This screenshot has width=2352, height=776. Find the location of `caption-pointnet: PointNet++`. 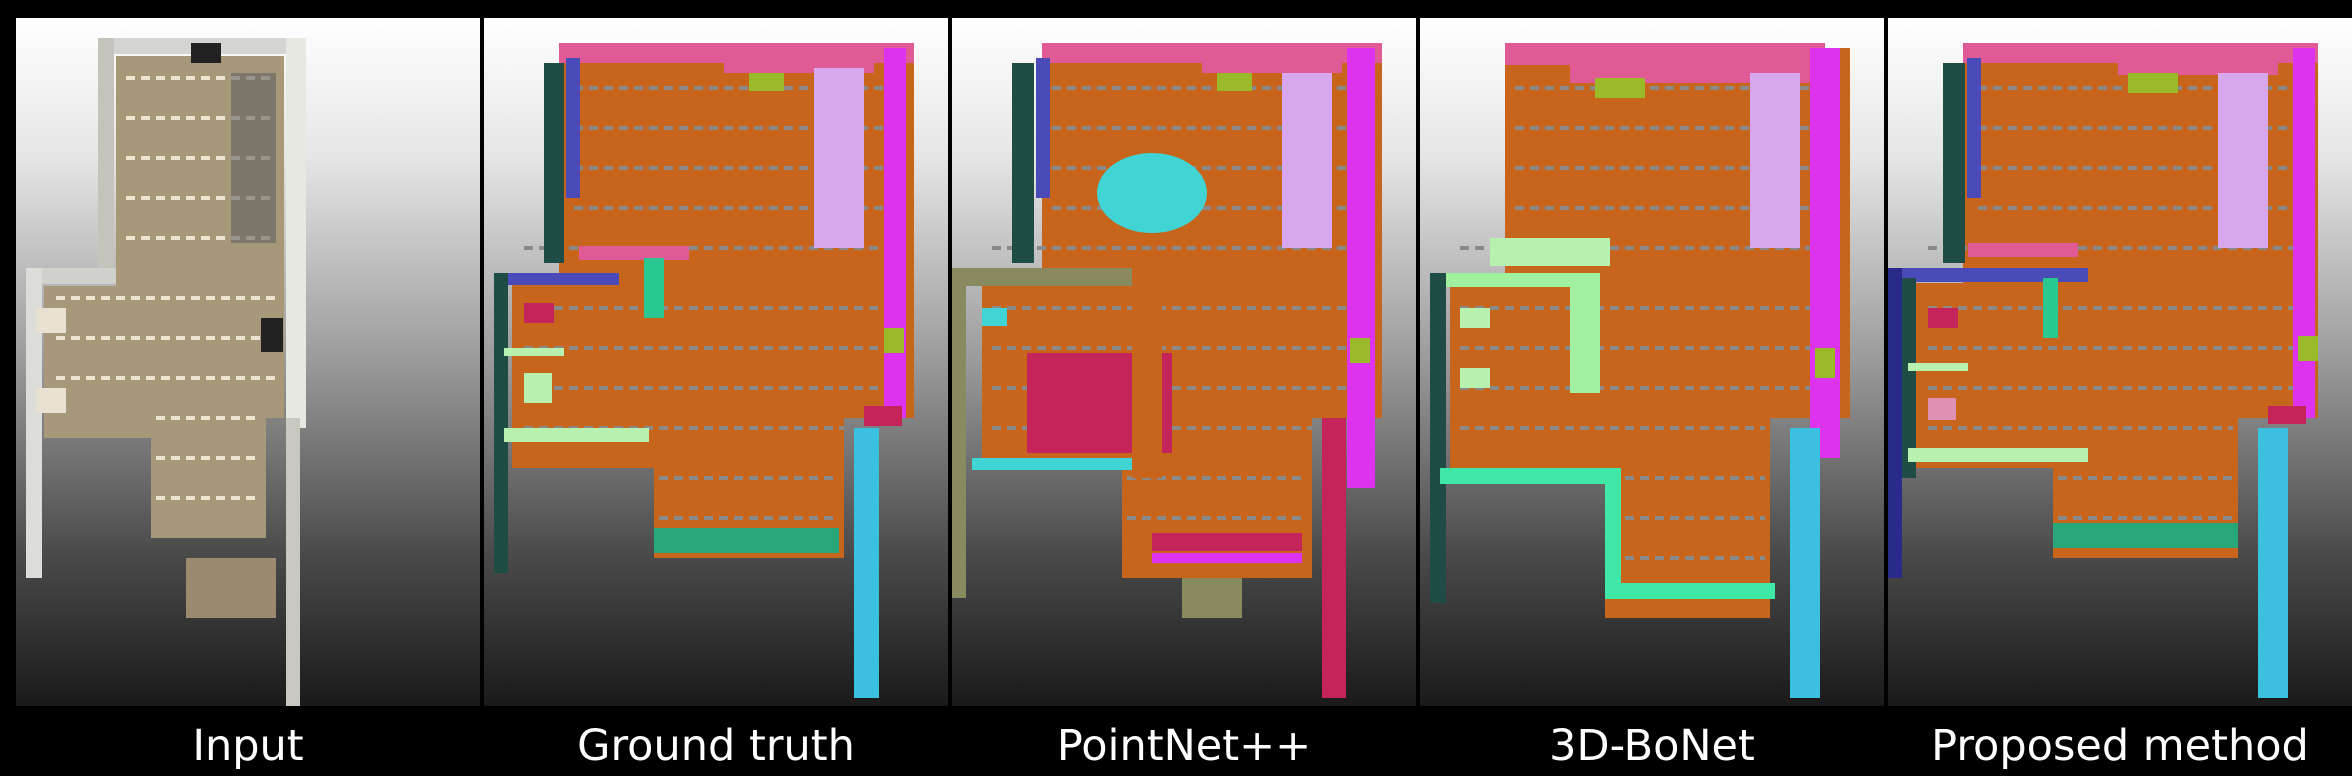

caption-pointnet: PointNet++ is located at coordinates (1184, 746).